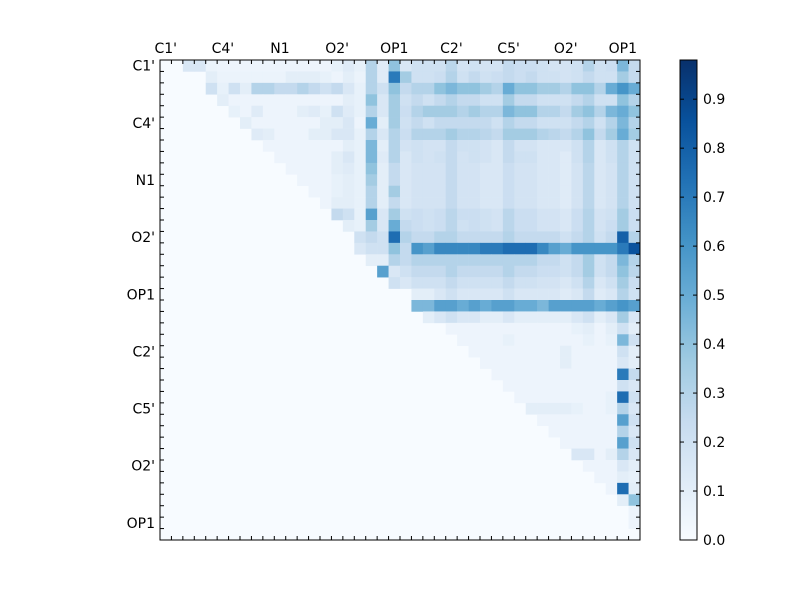 This screenshot has height=600, width=800. I want to click on y-tick-label: C4', so click(143, 124).